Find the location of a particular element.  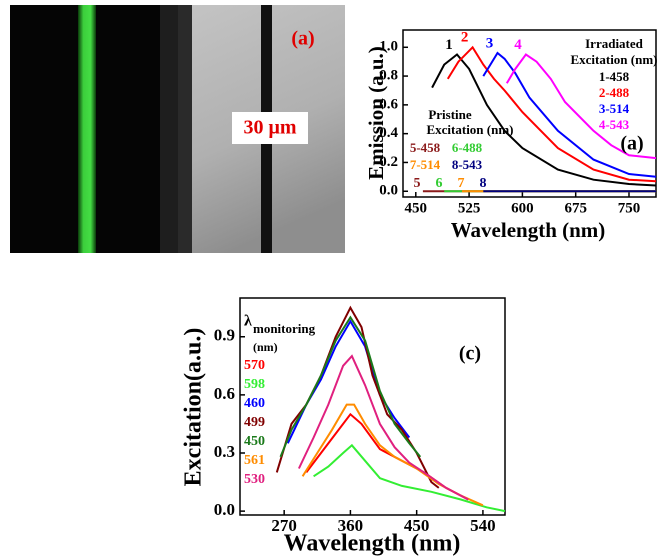

x-tick-label: 540 is located at coordinates (483, 525).